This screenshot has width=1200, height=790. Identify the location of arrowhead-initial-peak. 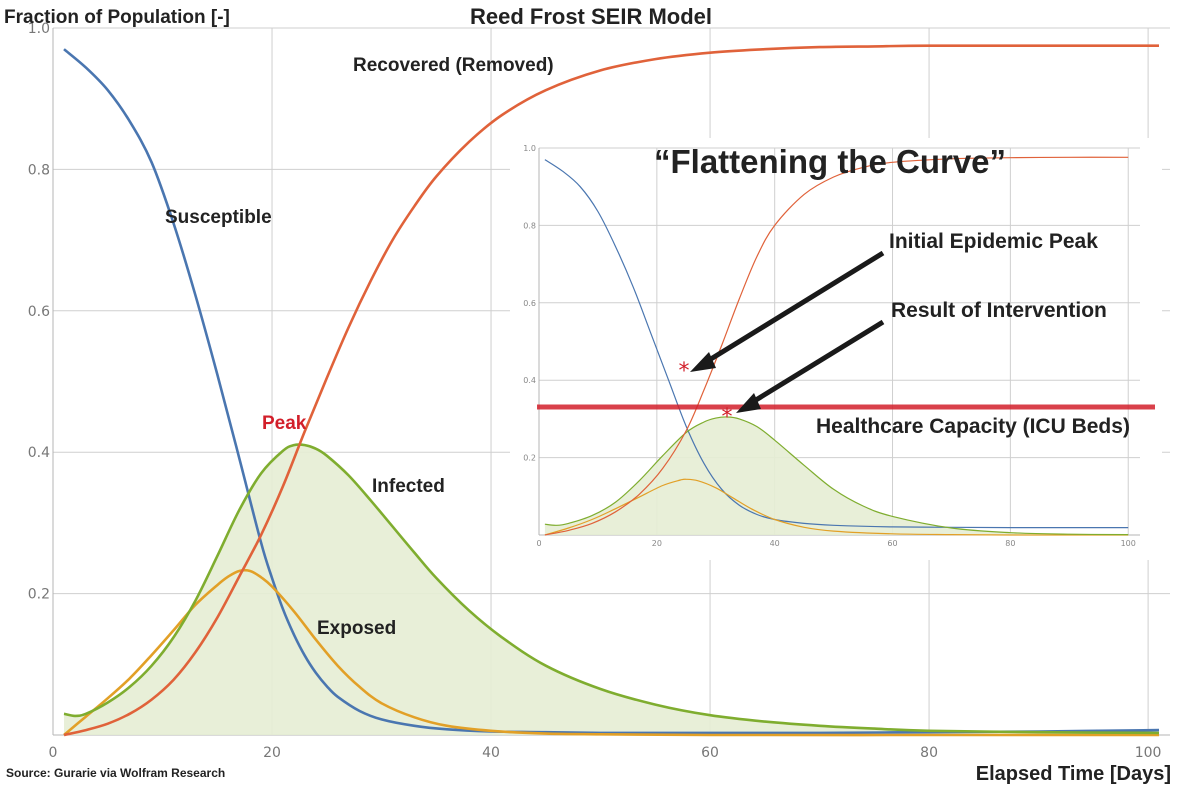
(703, 362).